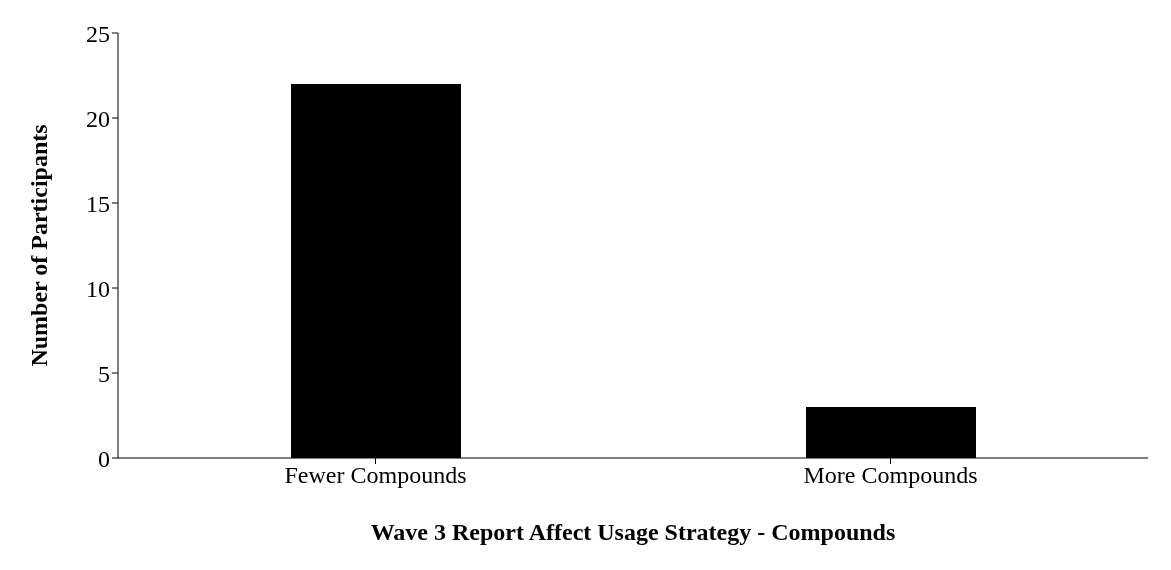 The width and height of the screenshot is (1171, 570). What do you see at coordinates (98, 118) in the screenshot?
I see `y-tick-label: 20` at bounding box center [98, 118].